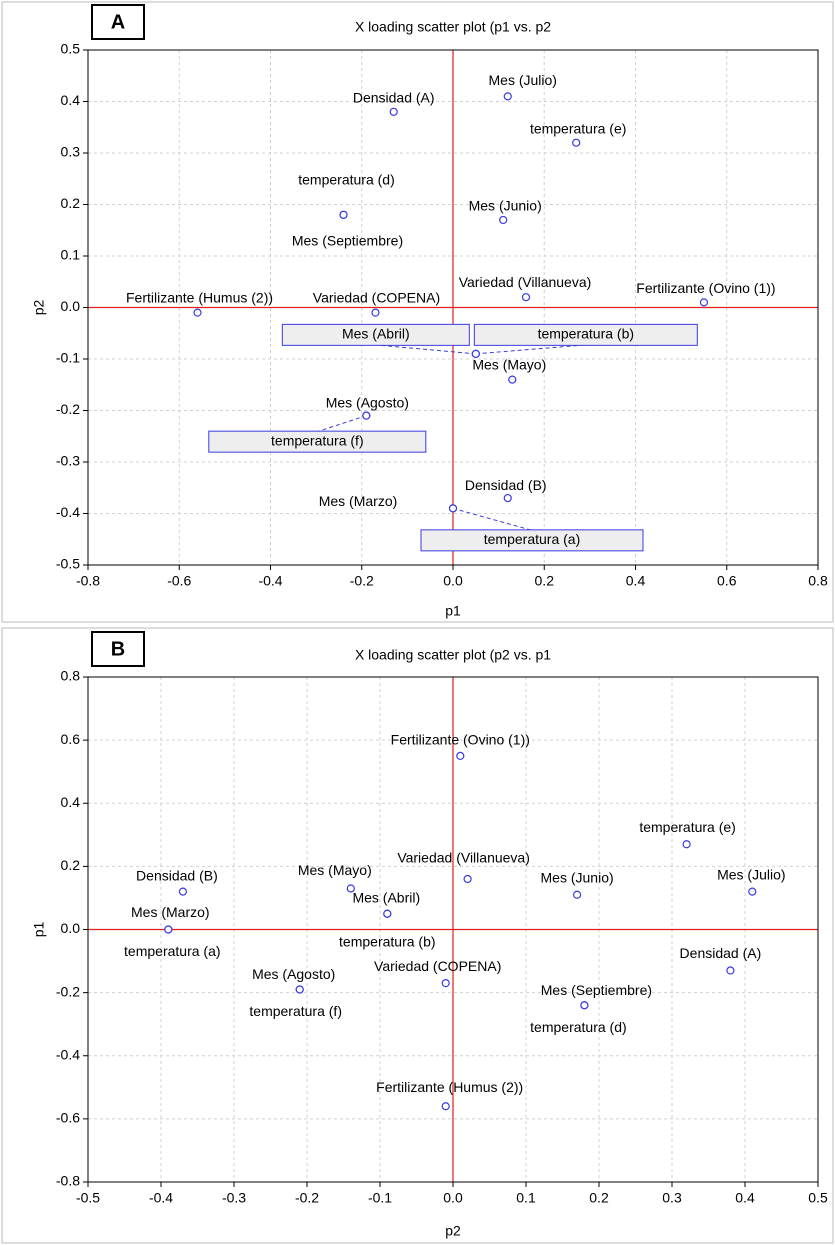 This screenshot has height=1245, width=835. Describe the element at coordinates (71, 739) in the screenshot. I see `y-tick-label: 0.6` at that location.